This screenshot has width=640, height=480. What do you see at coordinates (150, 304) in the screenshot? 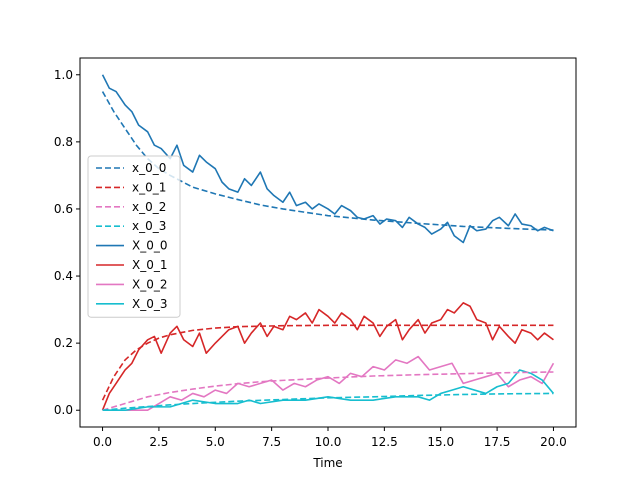
I see `legend-label: X_0_3` at bounding box center [150, 304].